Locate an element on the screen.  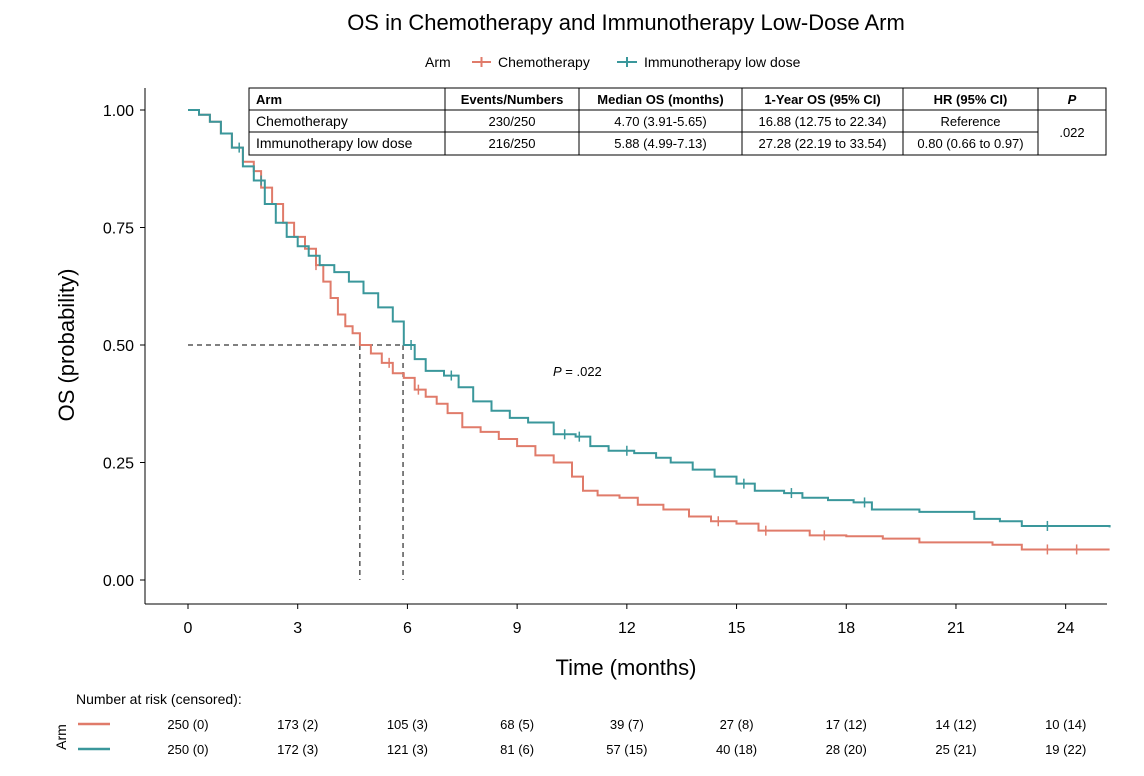
legend-title: Arm is located at coordinates (438, 62).